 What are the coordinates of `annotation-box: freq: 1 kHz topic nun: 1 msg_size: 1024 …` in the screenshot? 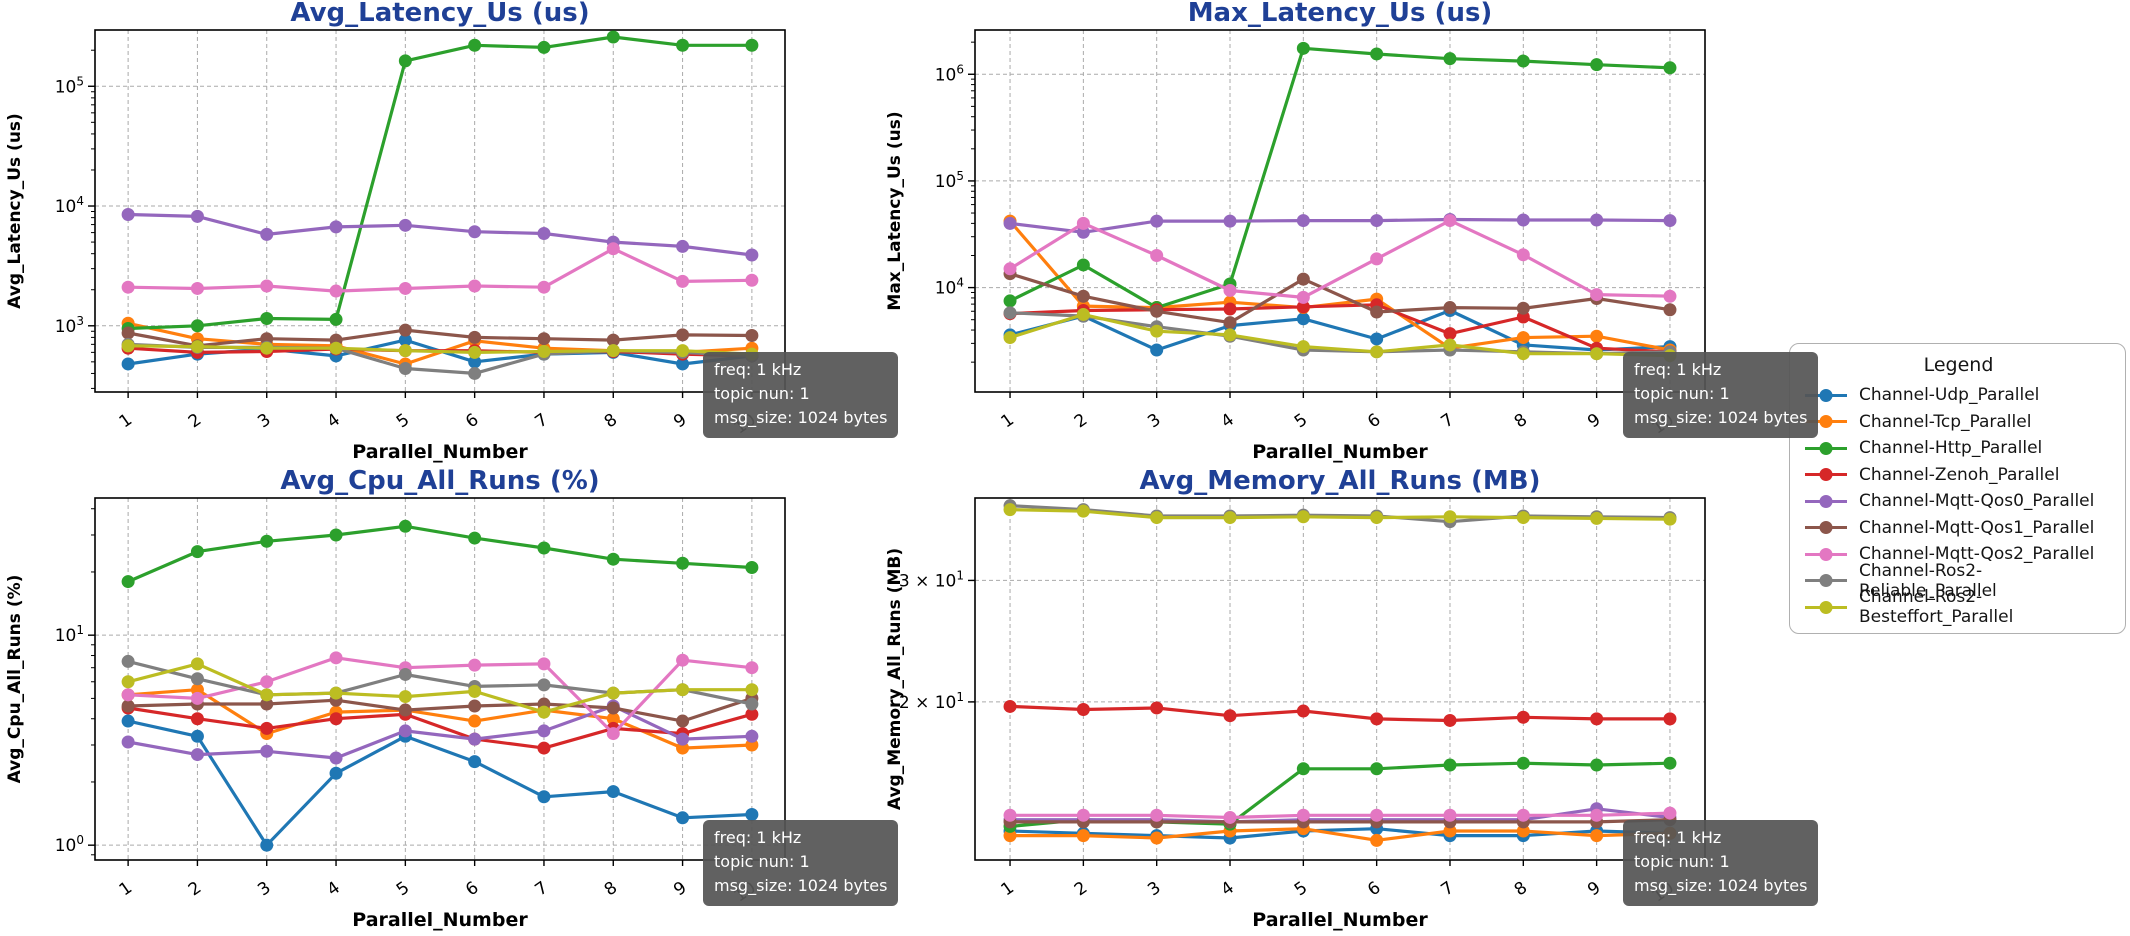 It's located at (801, 395).